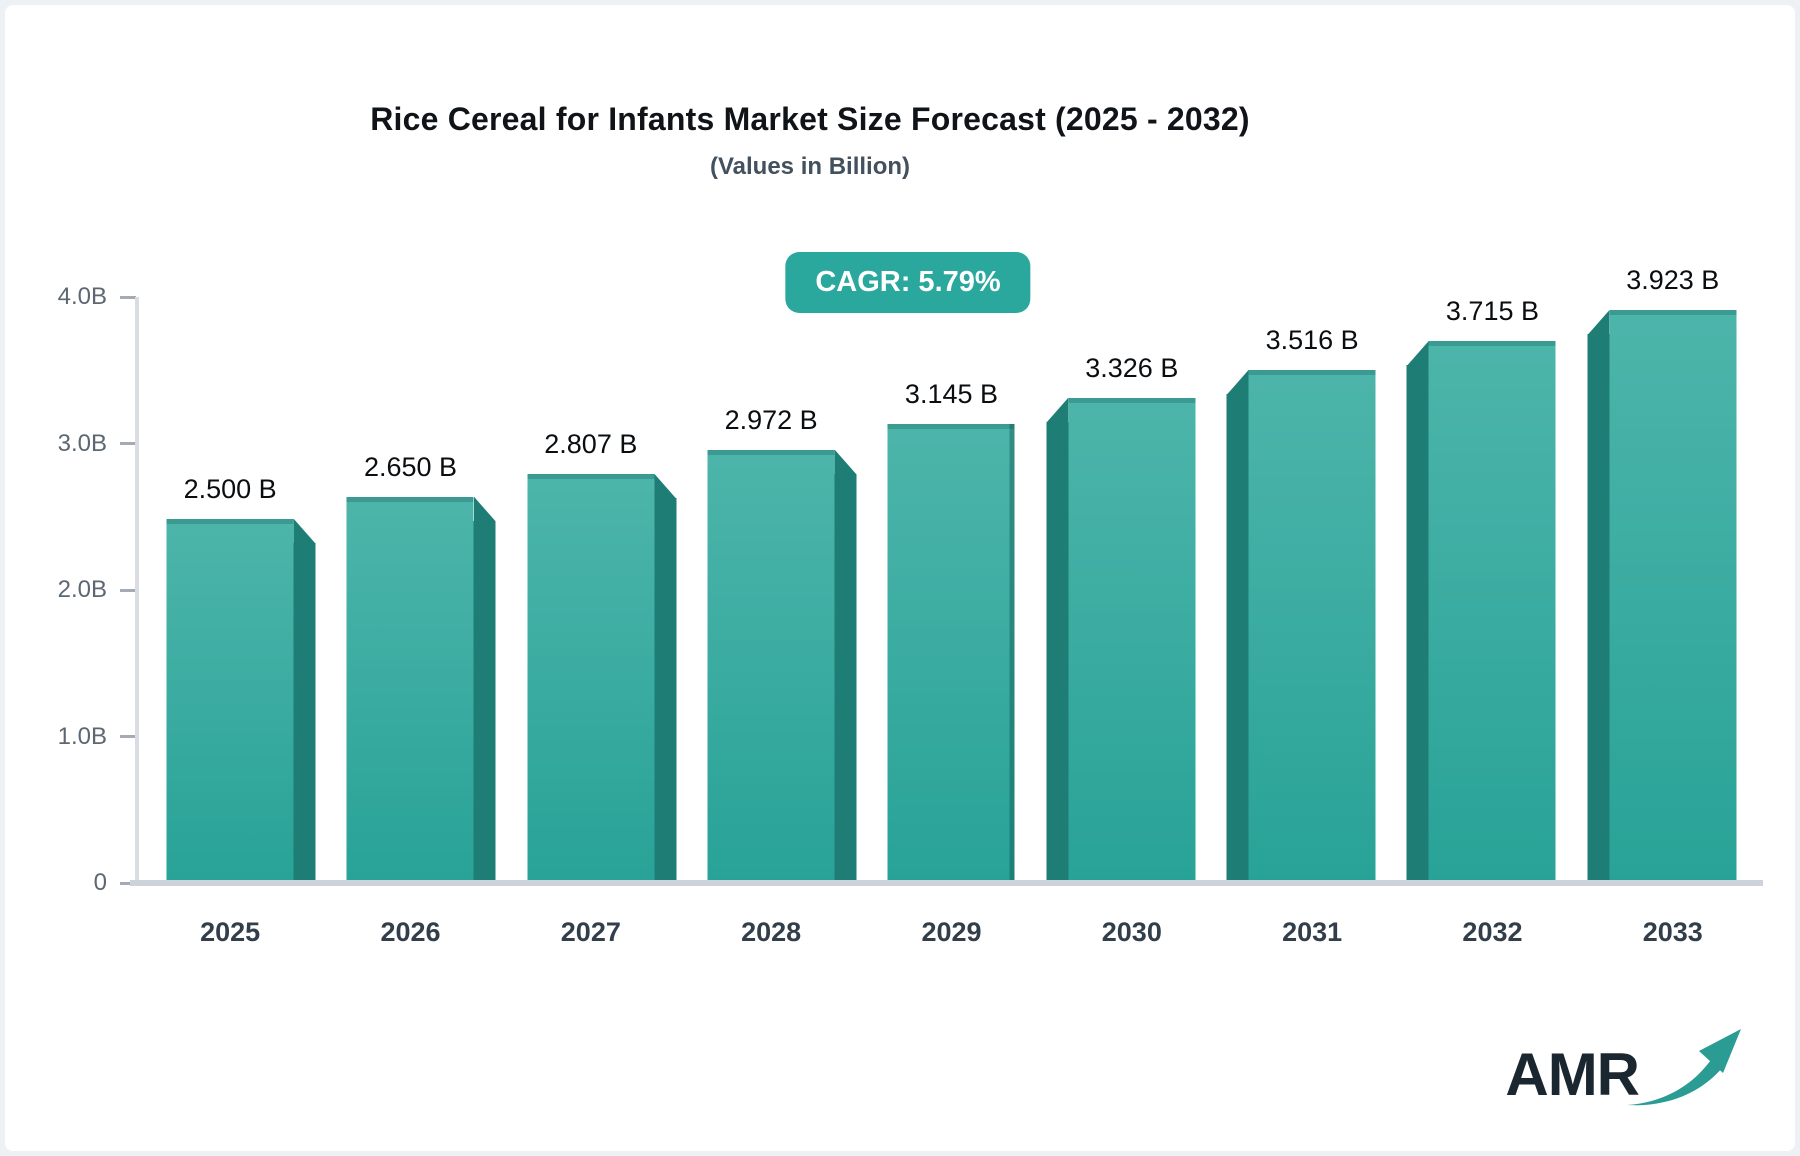 The height and width of the screenshot is (1156, 1800). I want to click on y-tick-label: 4.0B, so click(82, 296).